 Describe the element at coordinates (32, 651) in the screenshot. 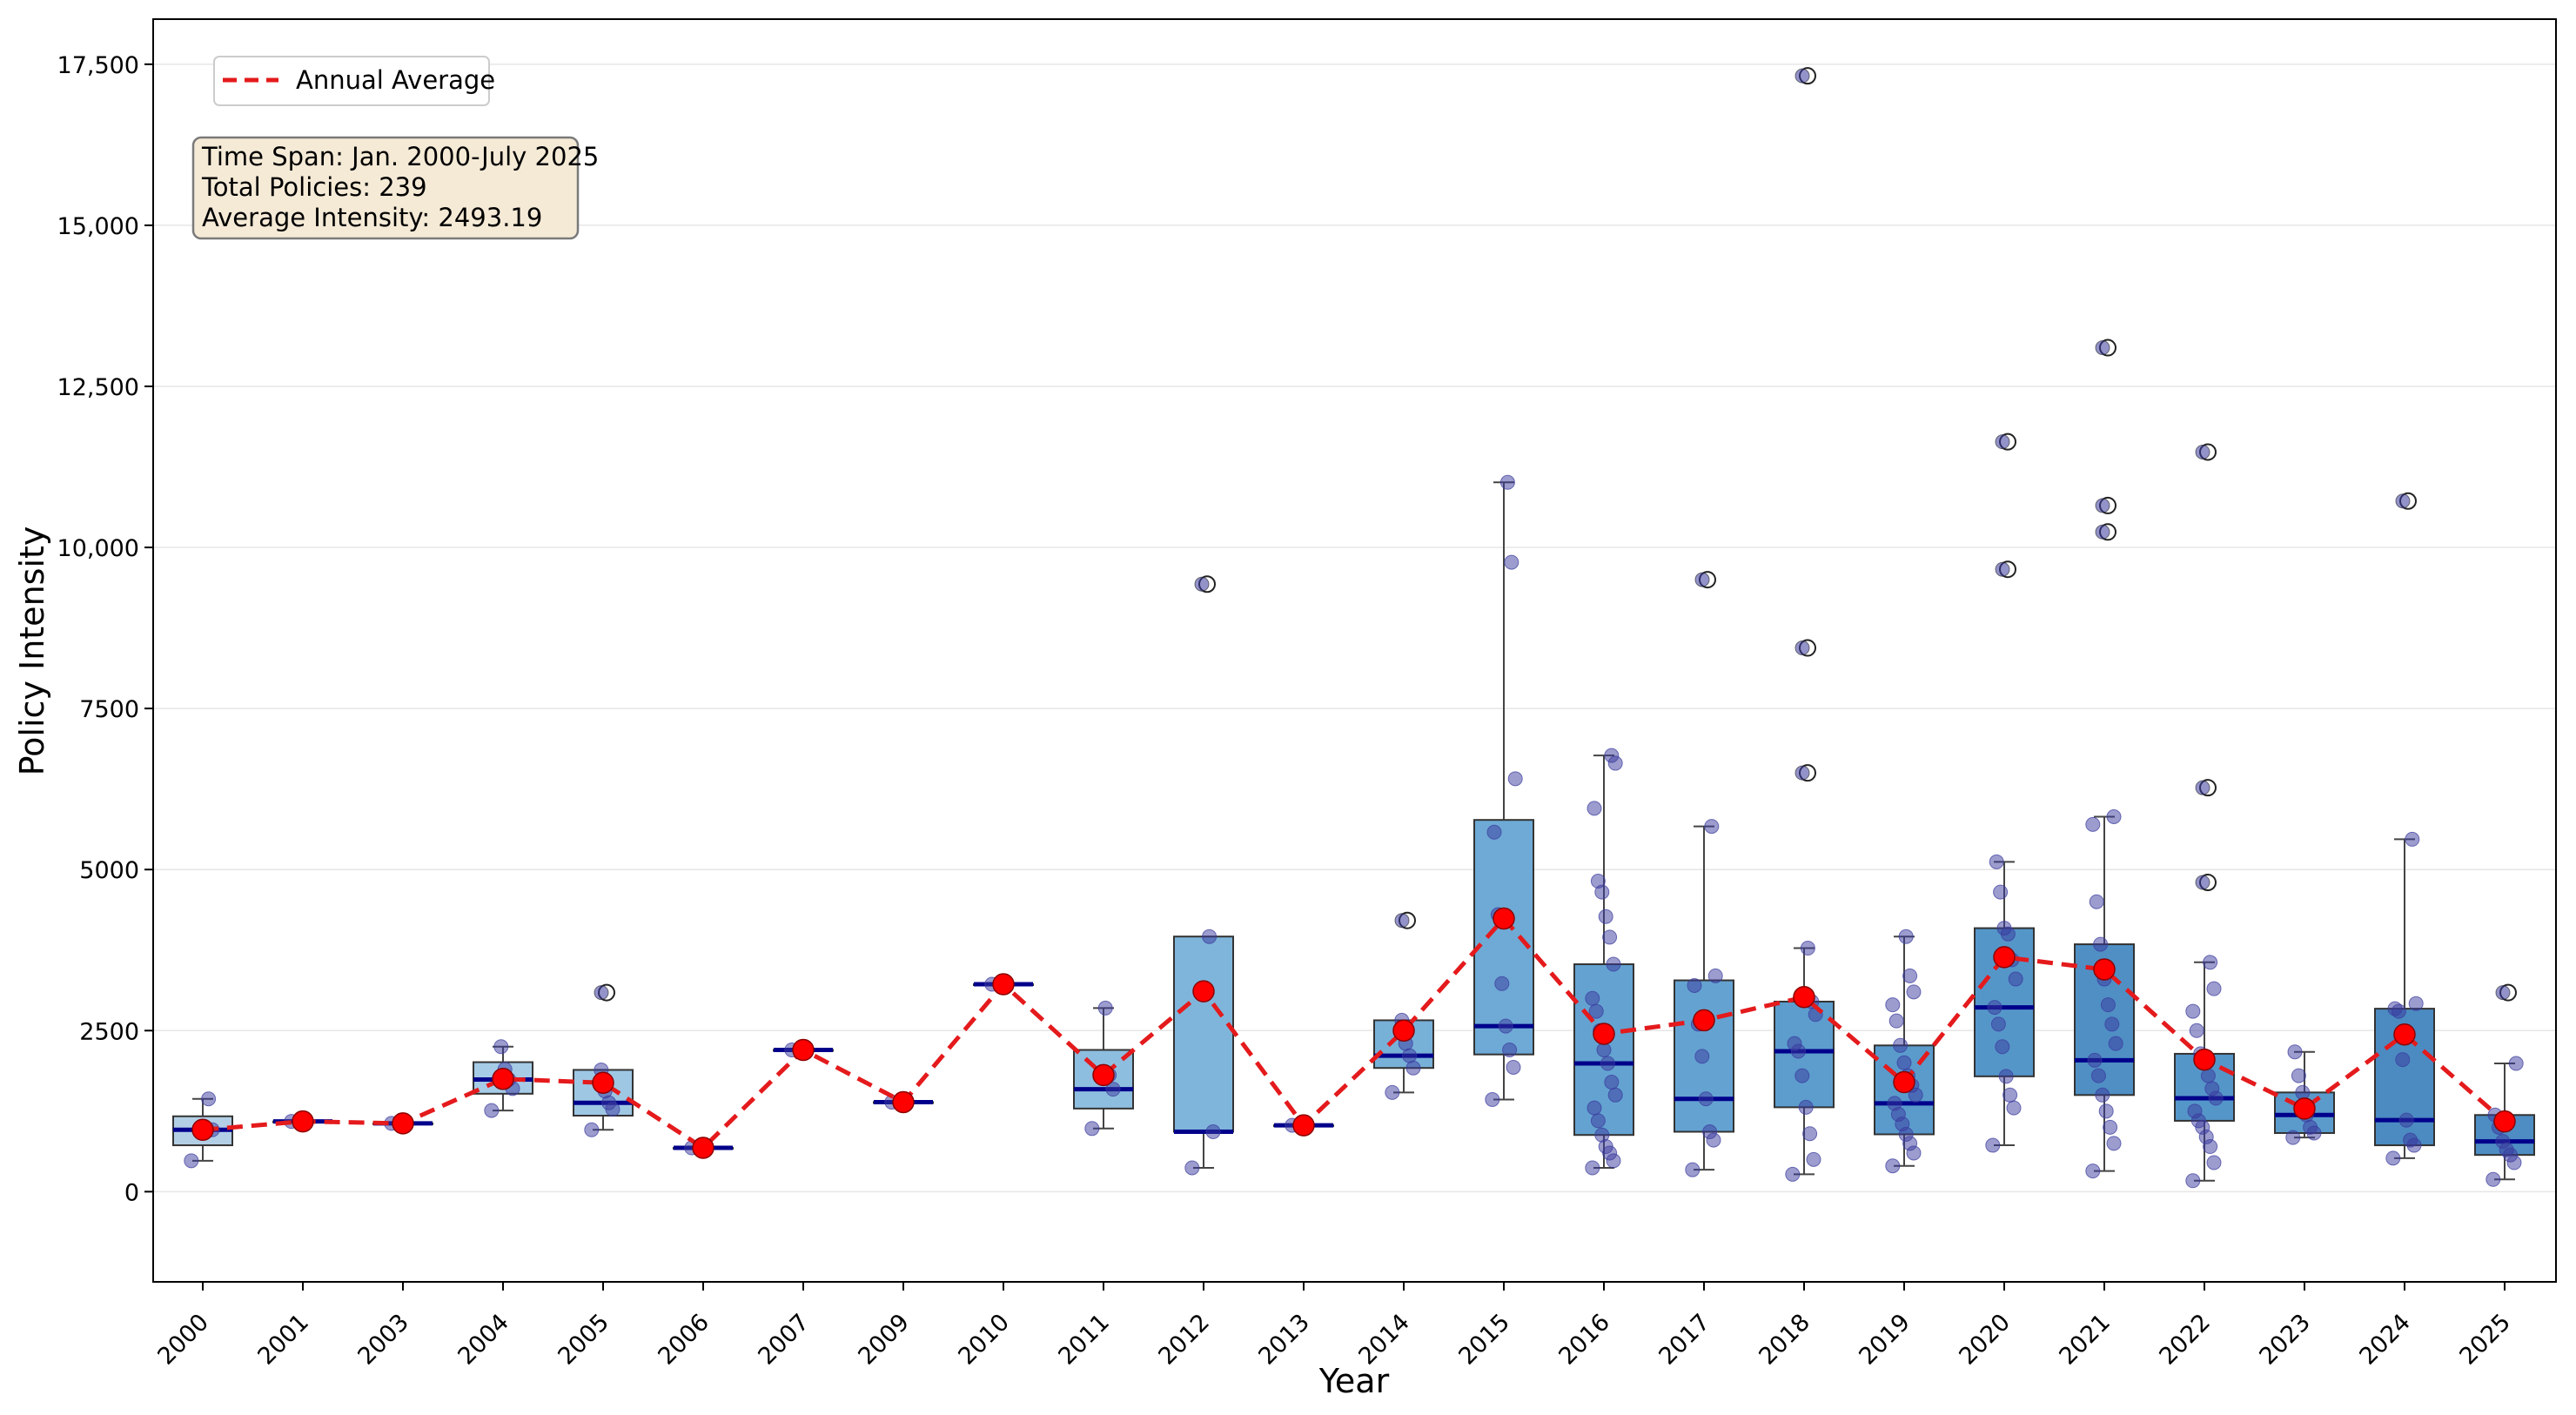

I see `y-axis-title: Policy Intensity` at that location.